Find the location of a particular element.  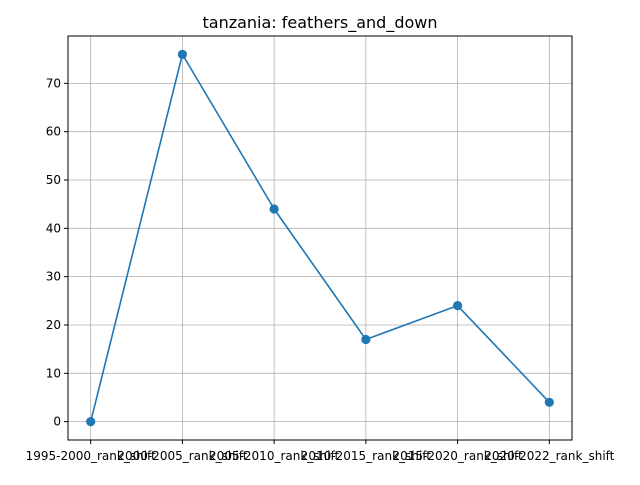

x-tick-label: 1995-2000_rank_shift is located at coordinates (91, 456).